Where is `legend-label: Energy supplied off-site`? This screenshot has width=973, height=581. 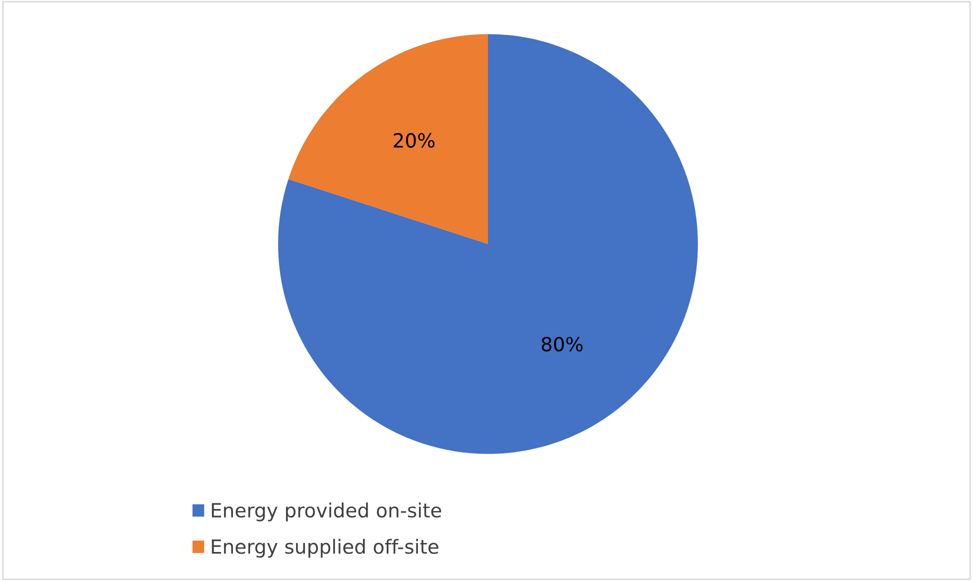
legend-label: Energy supplied off-site is located at coordinates (325, 548).